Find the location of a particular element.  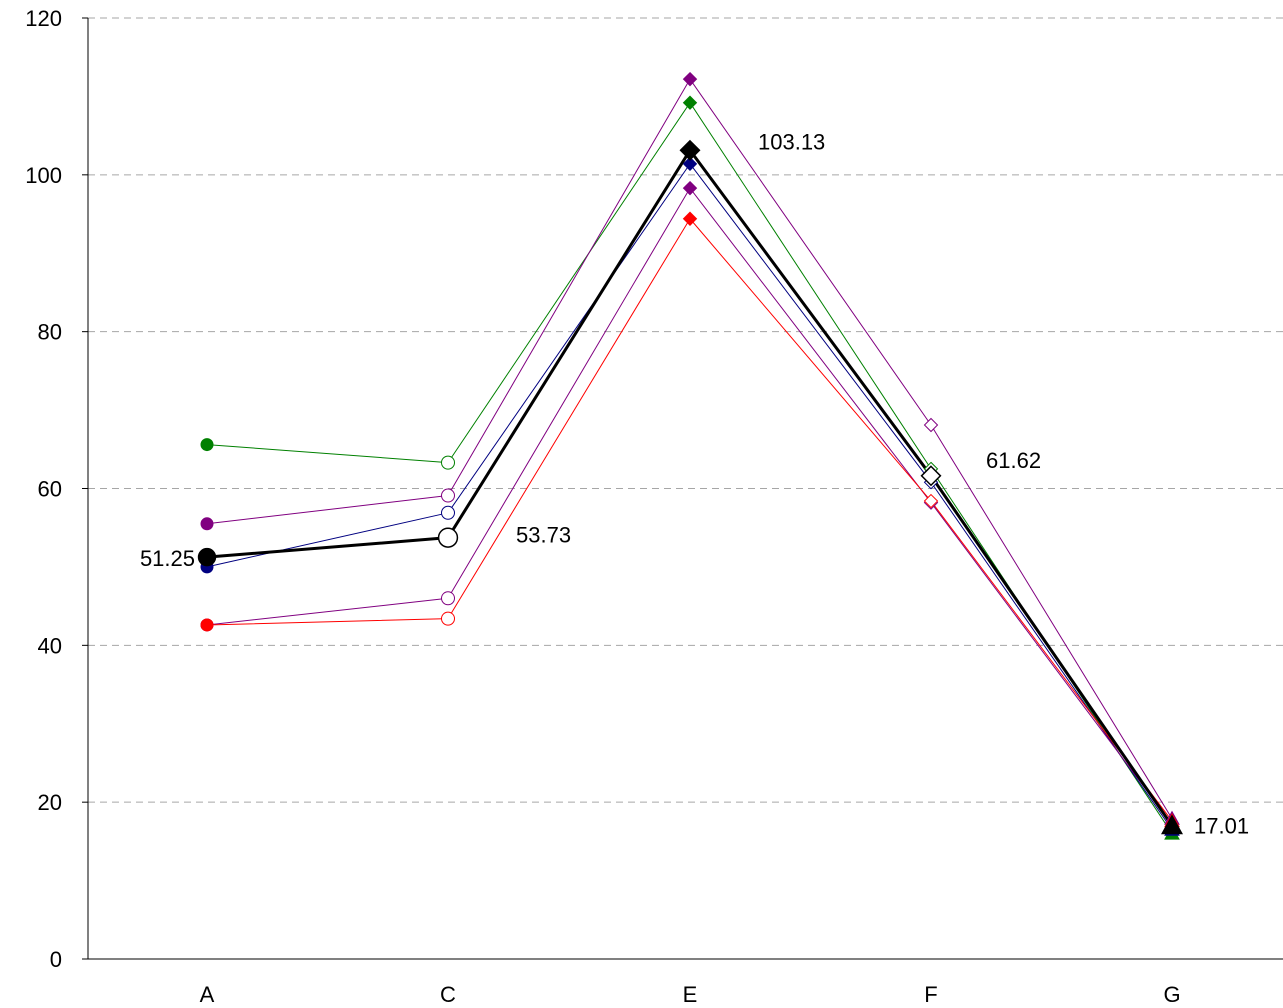

x-tick-label: E is located at coordinates (690, 994).